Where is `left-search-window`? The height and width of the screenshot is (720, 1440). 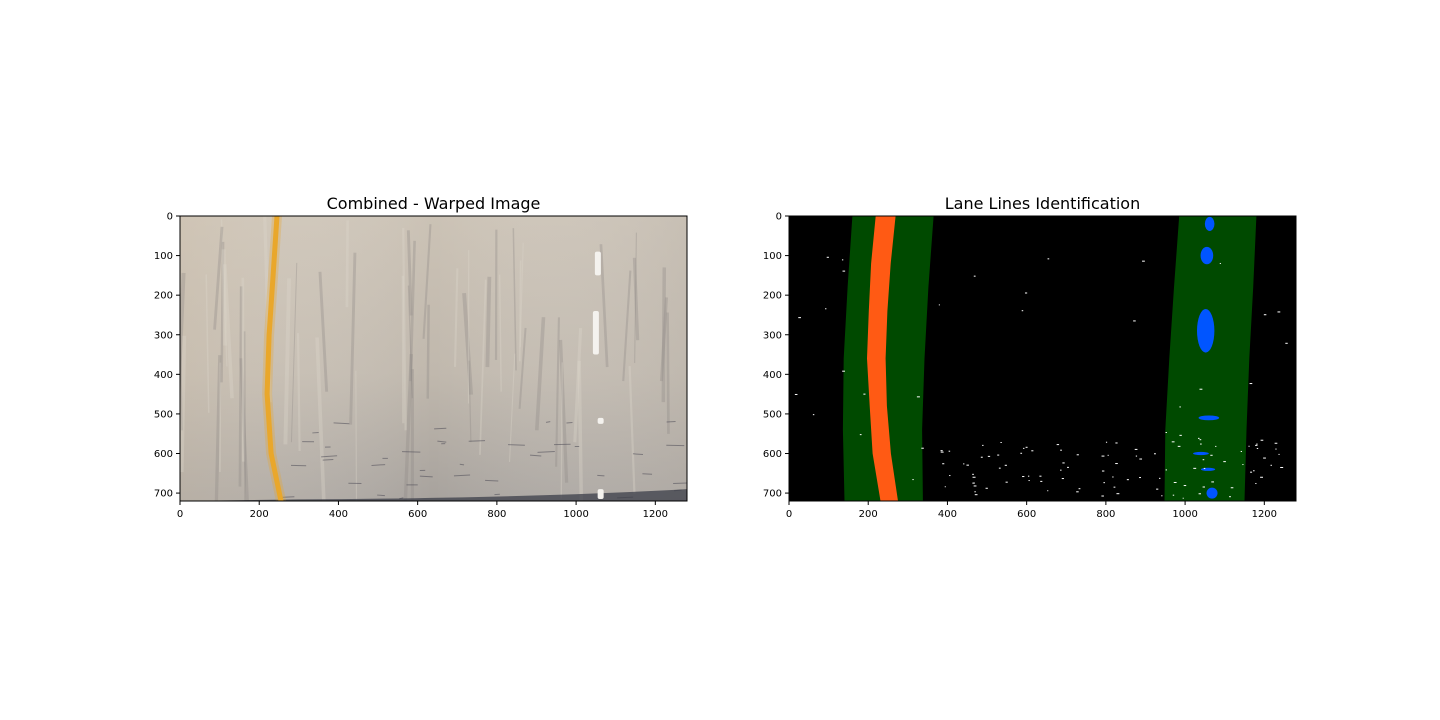
left-search-window is located at coordinates (888, 358).